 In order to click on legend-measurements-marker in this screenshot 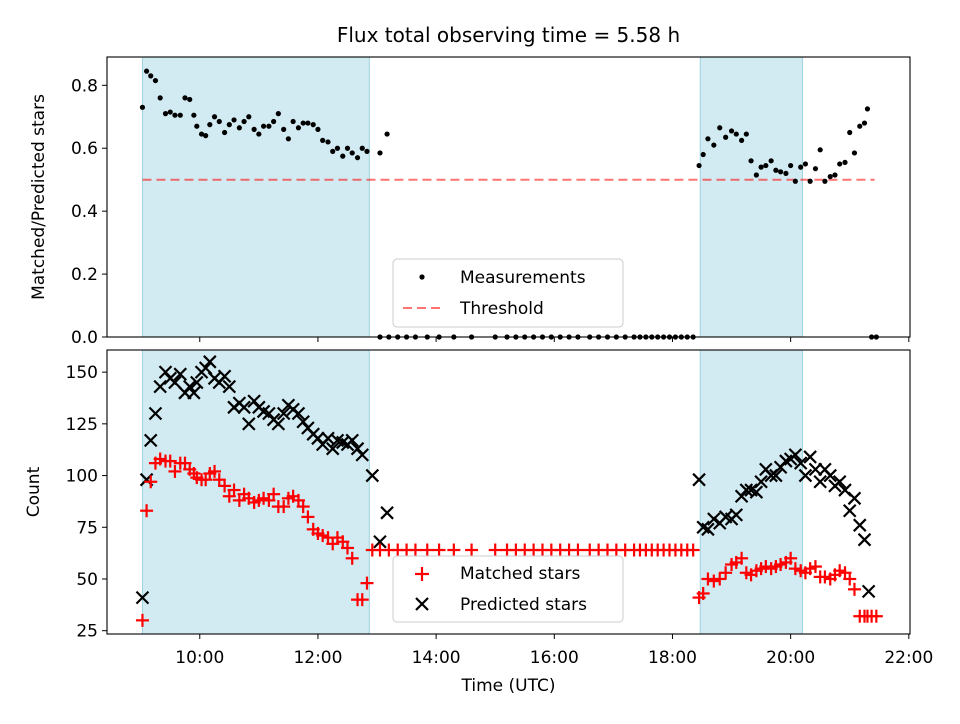, I will do `click(422, 277)`.